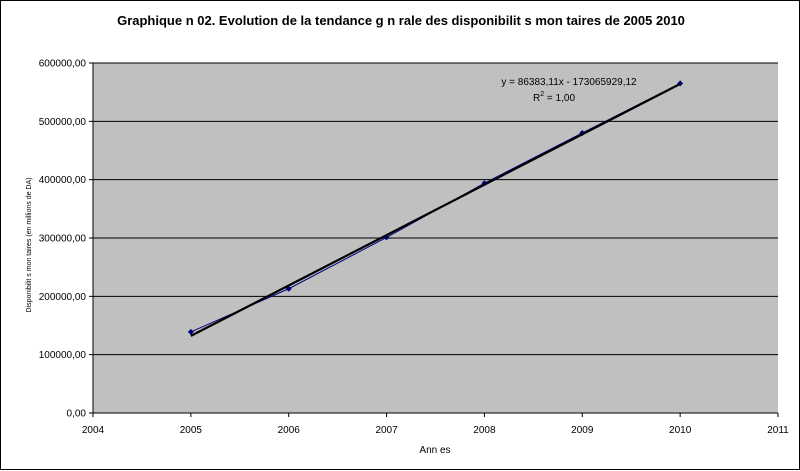 The width and height of the screenshot is (800, 471). I want to click on y-tick-label-0: 0,00, so click(77, 414).